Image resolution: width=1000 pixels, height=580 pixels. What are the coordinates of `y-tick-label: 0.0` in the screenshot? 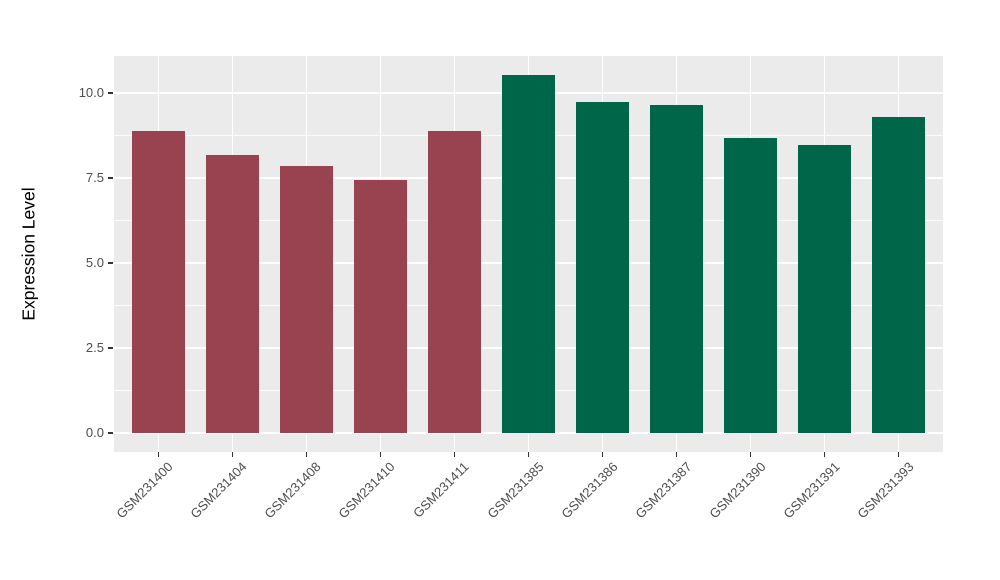 It's located at (94, 432).